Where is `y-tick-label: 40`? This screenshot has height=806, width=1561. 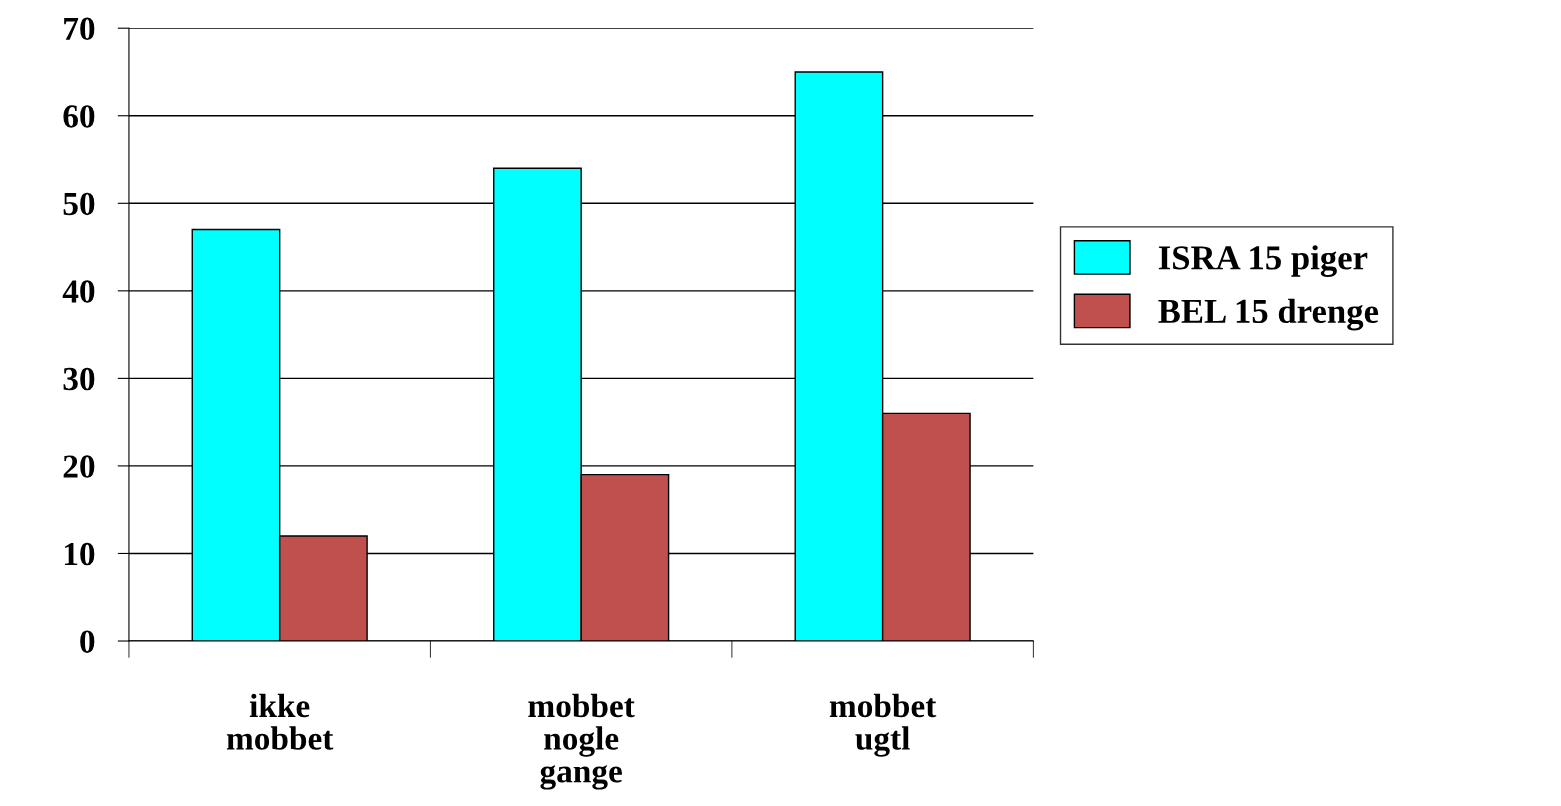
y-tick-label: 40 is located at coordinates (78, 291).